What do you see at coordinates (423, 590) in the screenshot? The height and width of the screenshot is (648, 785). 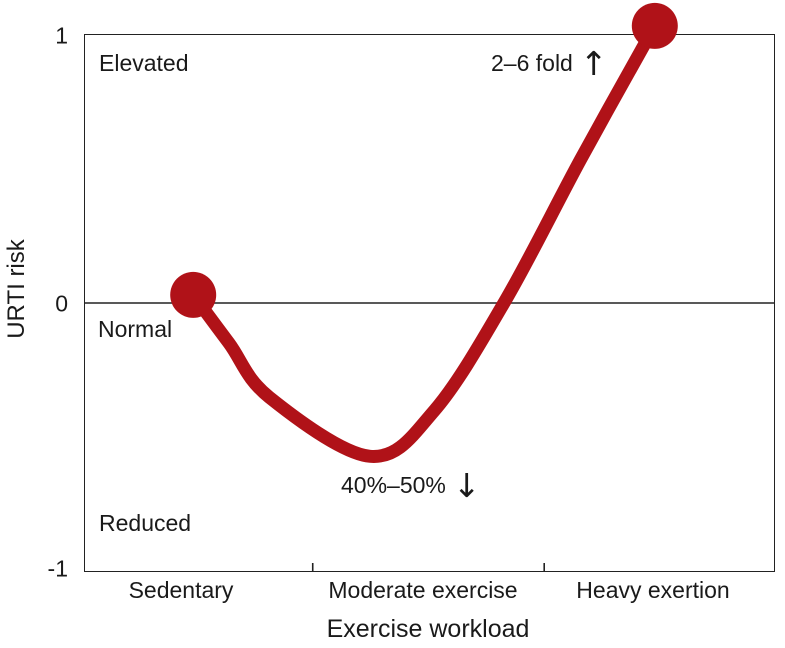 I see `x-category-moderate-exercise: Moderate exercise` at bounding box center [423, 590].